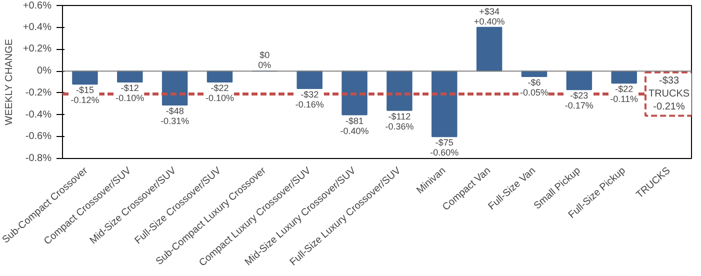  Describe the element at coordinates (44, 71) in the screenshot. I see `y-tick-label: 0%` at that location.